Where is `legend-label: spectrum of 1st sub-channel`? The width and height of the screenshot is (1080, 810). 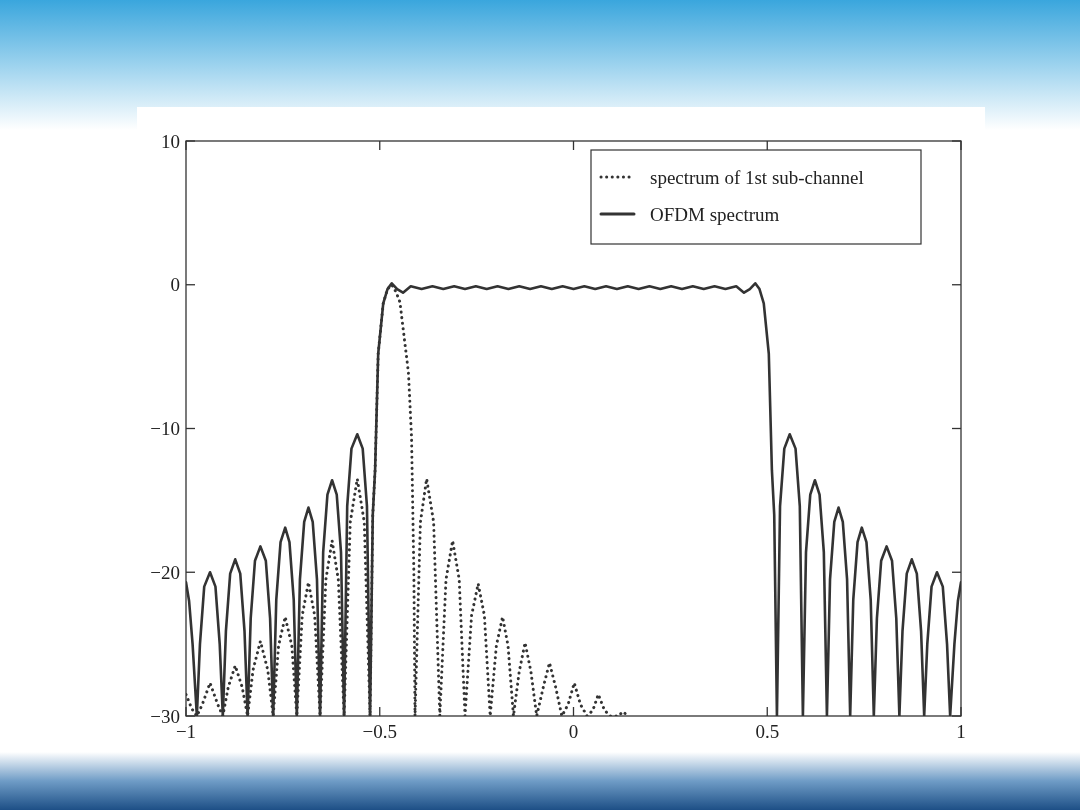 legend-label: spectrum of 1st sub-channel is located at coordinates (757, 177).